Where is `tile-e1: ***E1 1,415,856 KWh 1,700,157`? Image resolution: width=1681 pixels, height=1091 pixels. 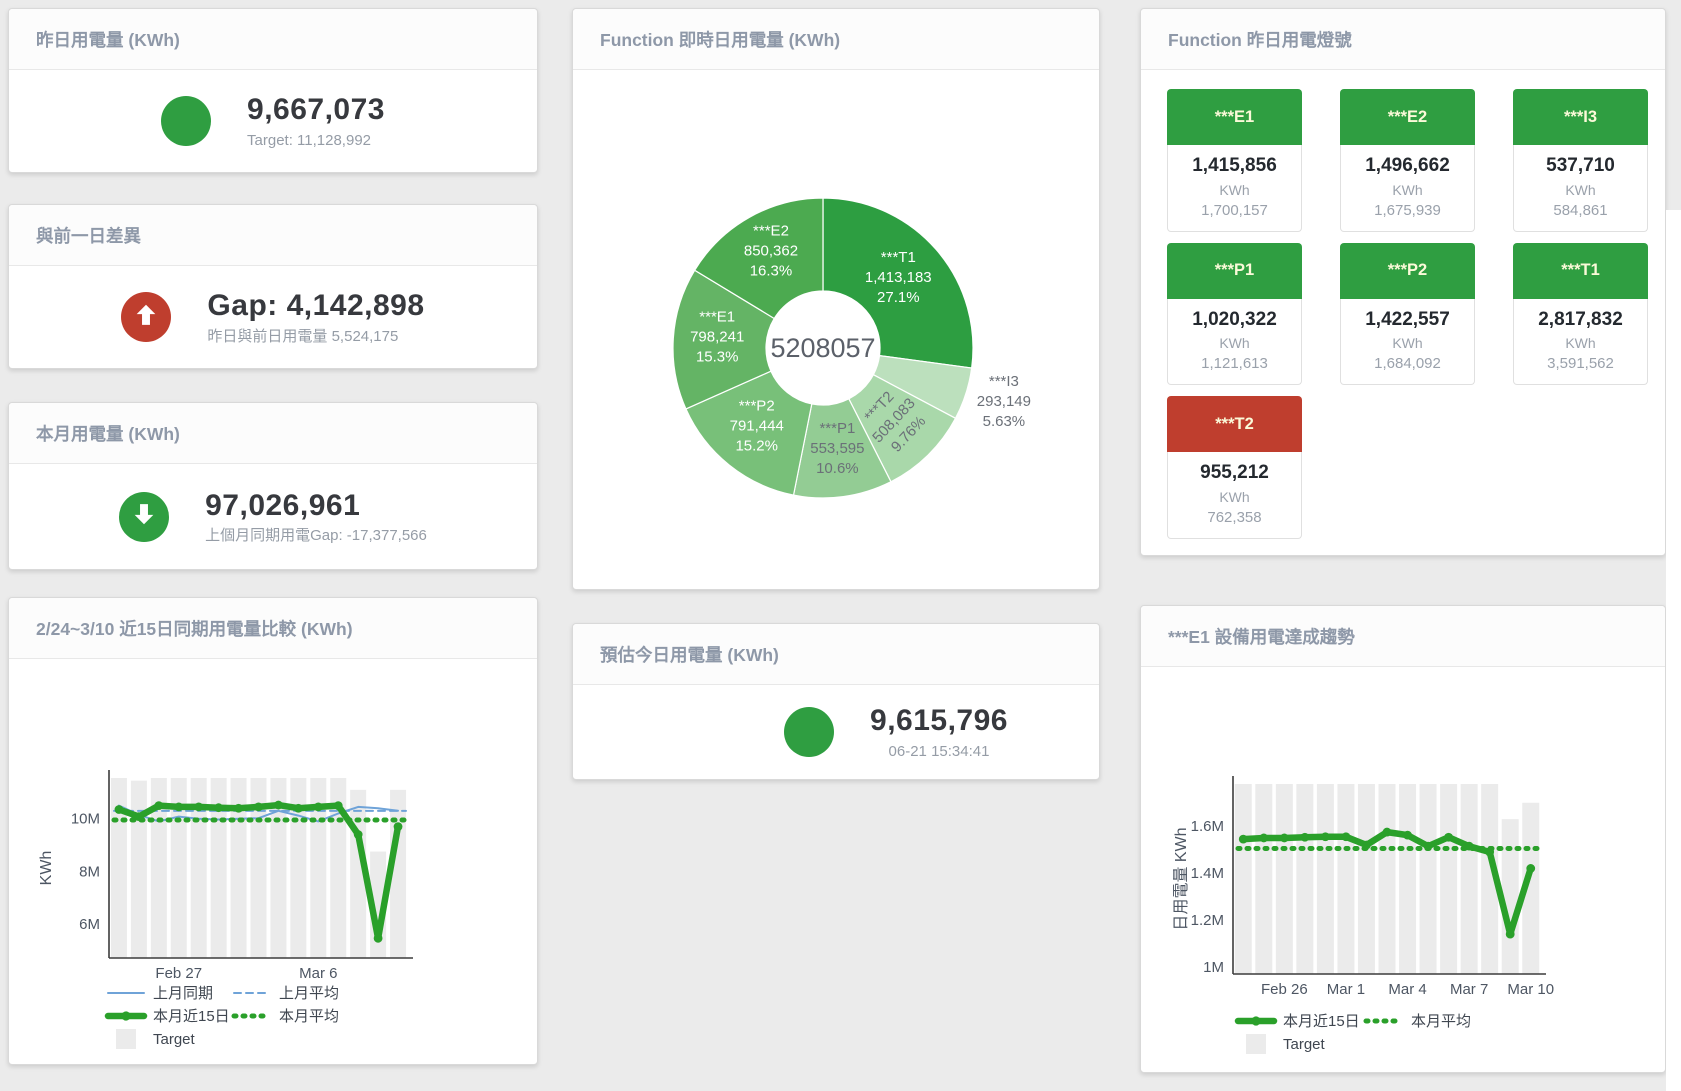
tile-e1: ***E1 1,415,856 KWh 1,700,157 is located at coordinates (1234, 160).